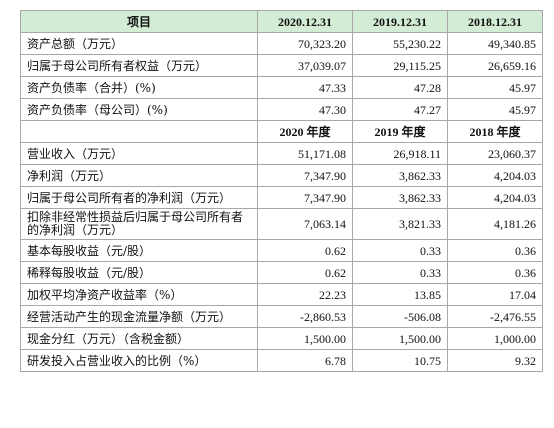  What do you see at coordinates (495, 43) in the screenshot?
I see `cell-2018: 49,340.85` at bounding box center [495, 43].